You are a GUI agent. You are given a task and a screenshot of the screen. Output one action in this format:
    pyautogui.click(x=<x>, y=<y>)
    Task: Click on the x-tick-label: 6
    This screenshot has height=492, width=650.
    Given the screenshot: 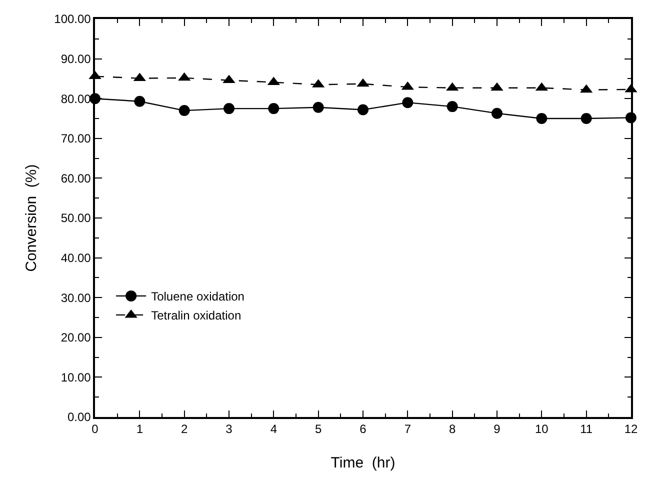 What is the action you would take?
    pyautogui.click(x=363, y=429)
    